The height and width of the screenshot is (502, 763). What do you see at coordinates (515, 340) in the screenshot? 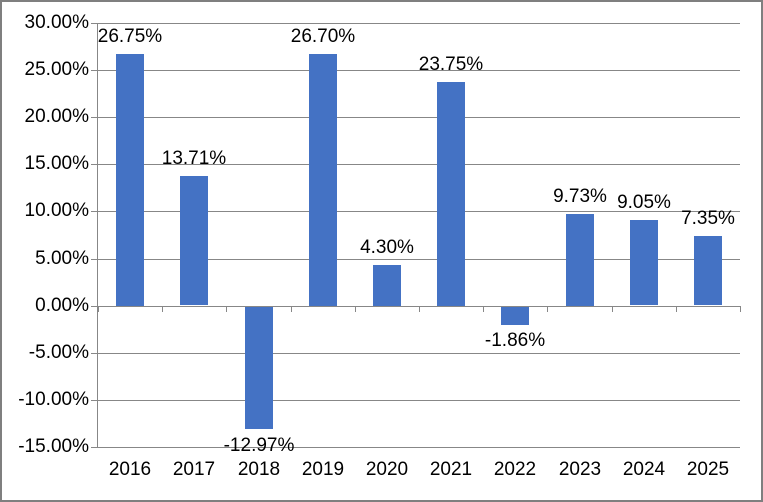
I see `bar-label-2022: -1.86%` at bounding box center [515, 340].